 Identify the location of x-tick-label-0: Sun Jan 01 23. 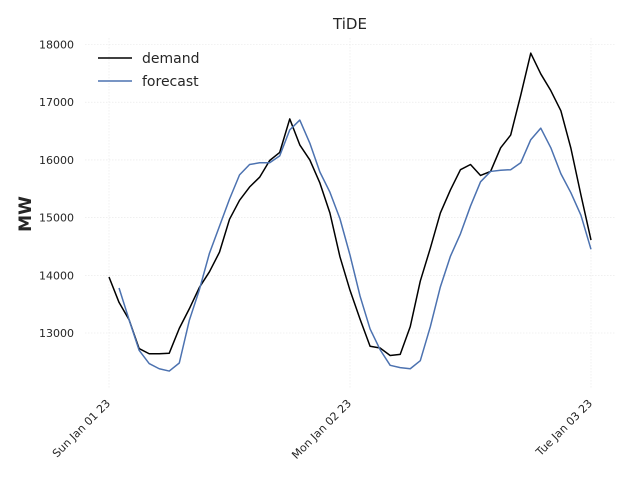
(81, 428).